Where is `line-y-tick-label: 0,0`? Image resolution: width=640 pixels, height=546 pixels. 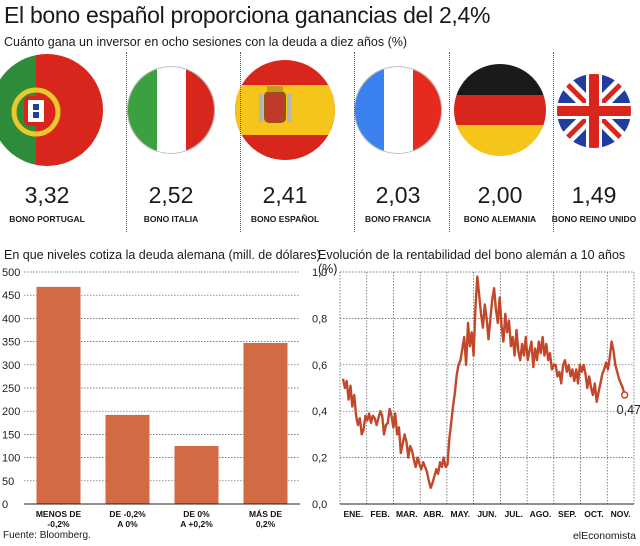 line-y-tick-label: 0,0 is located at coordinates (319, 505).